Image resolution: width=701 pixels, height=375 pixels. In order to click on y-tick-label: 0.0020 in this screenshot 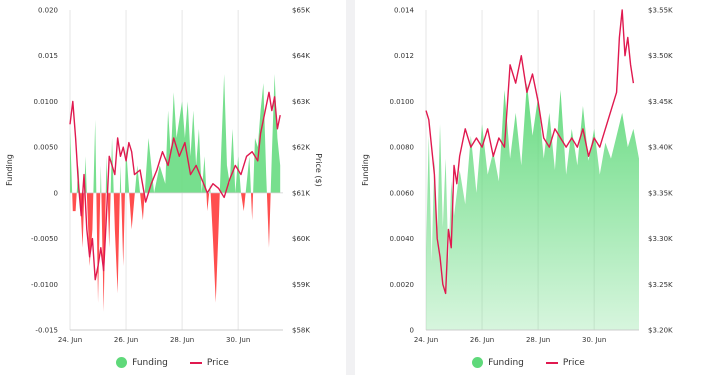, I will do `click(402, 285)`.